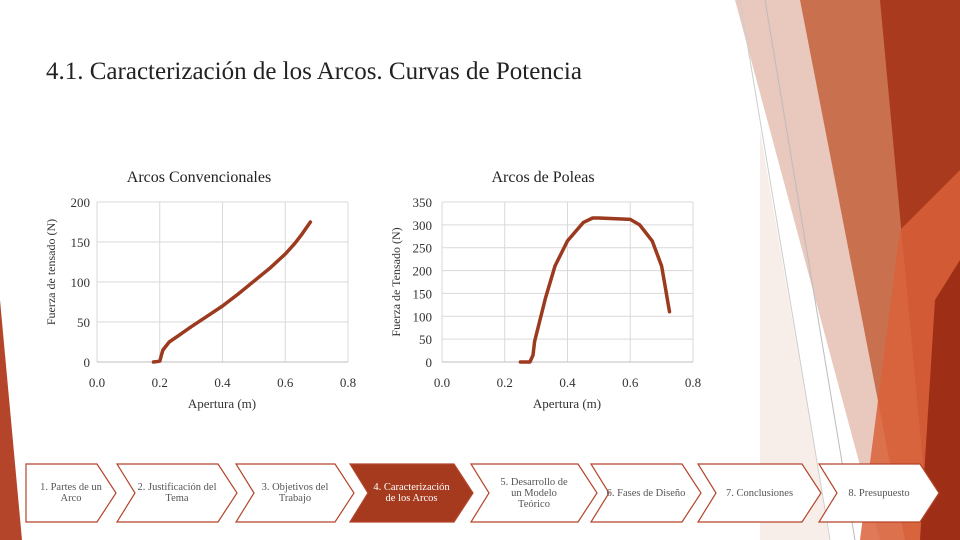 This screenshot has height=540, width=960. I want to click on chart2-grid, so click(567, 282).